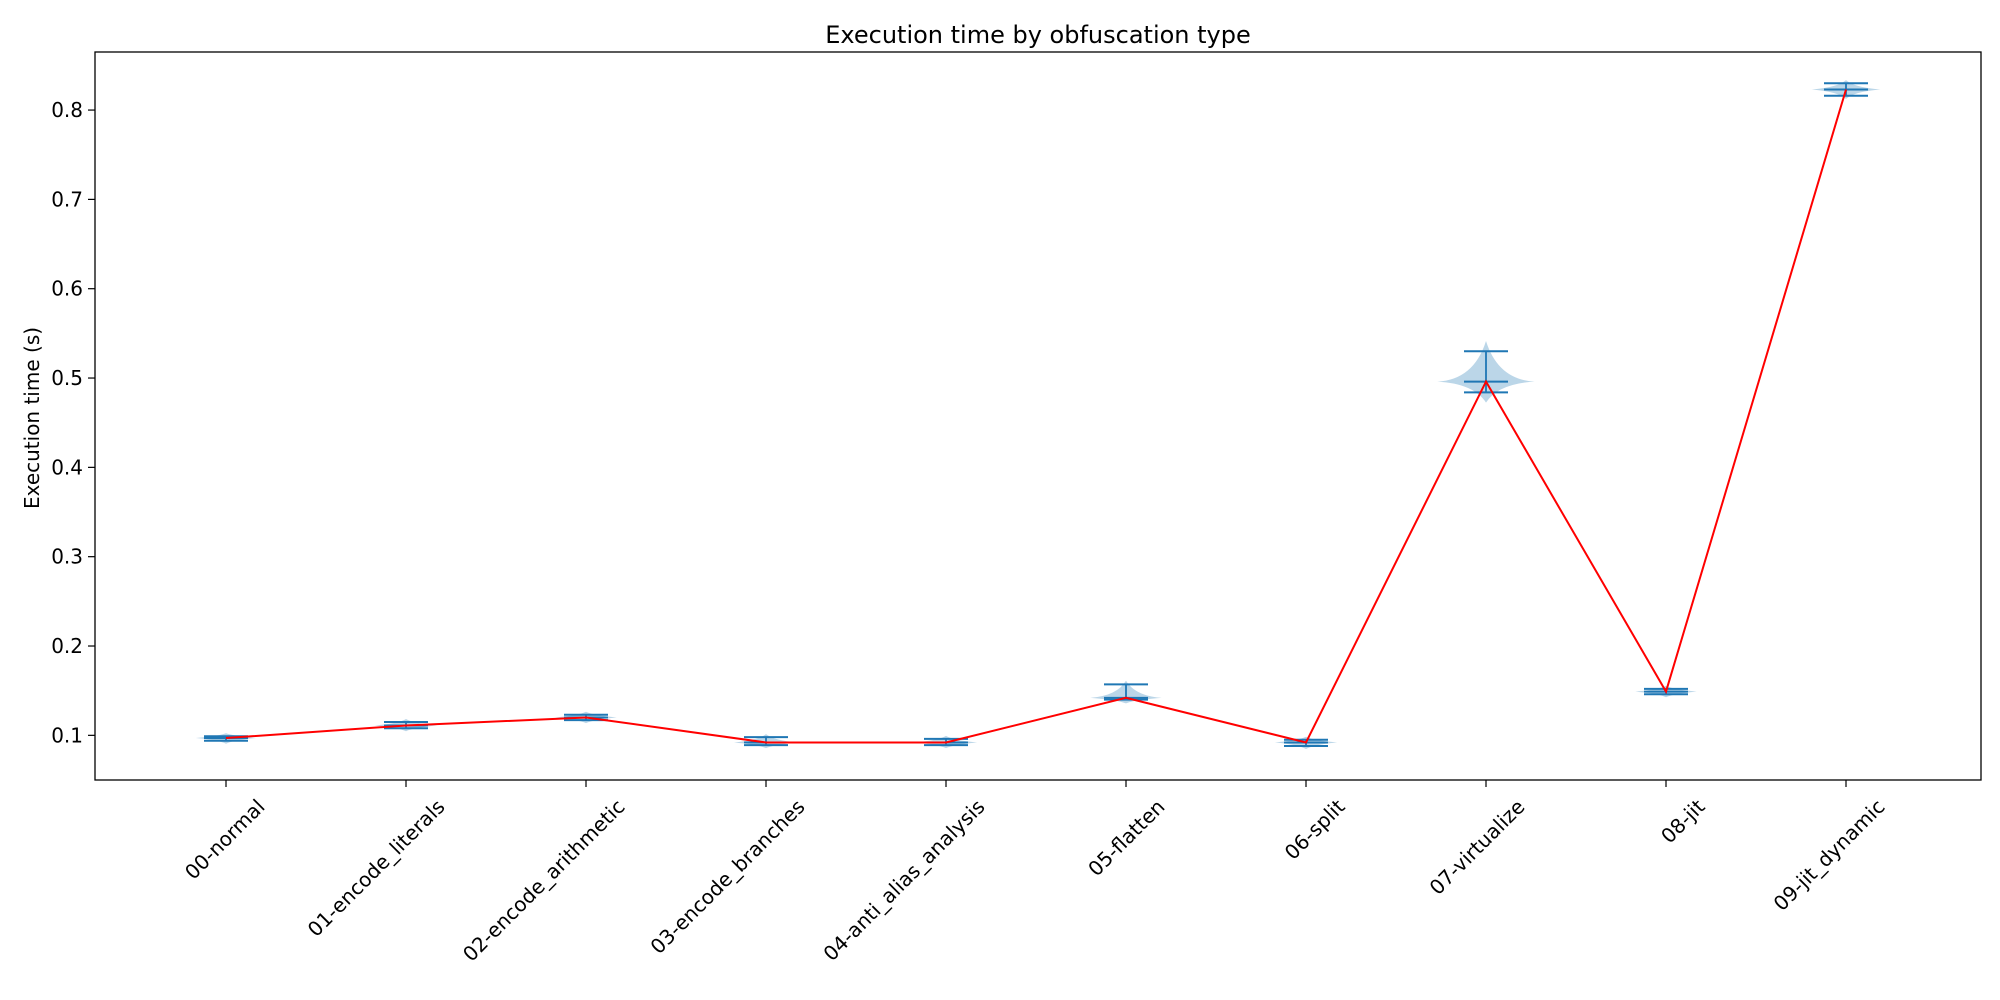  I want to click on chart-title: Execution time by obfuscation type, so click(1038, 35).